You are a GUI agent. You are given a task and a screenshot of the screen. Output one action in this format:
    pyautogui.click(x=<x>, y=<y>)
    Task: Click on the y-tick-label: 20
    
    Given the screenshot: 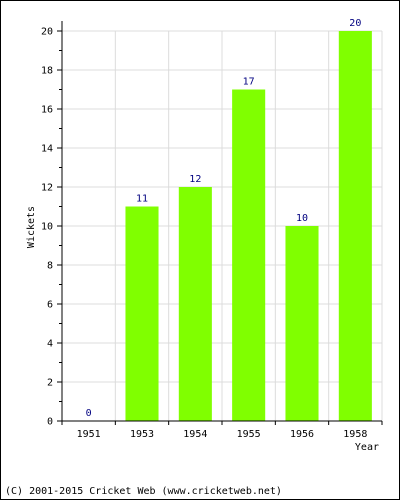 What is the action you would take?
    pyautogui.click(x=47, y=32)
    